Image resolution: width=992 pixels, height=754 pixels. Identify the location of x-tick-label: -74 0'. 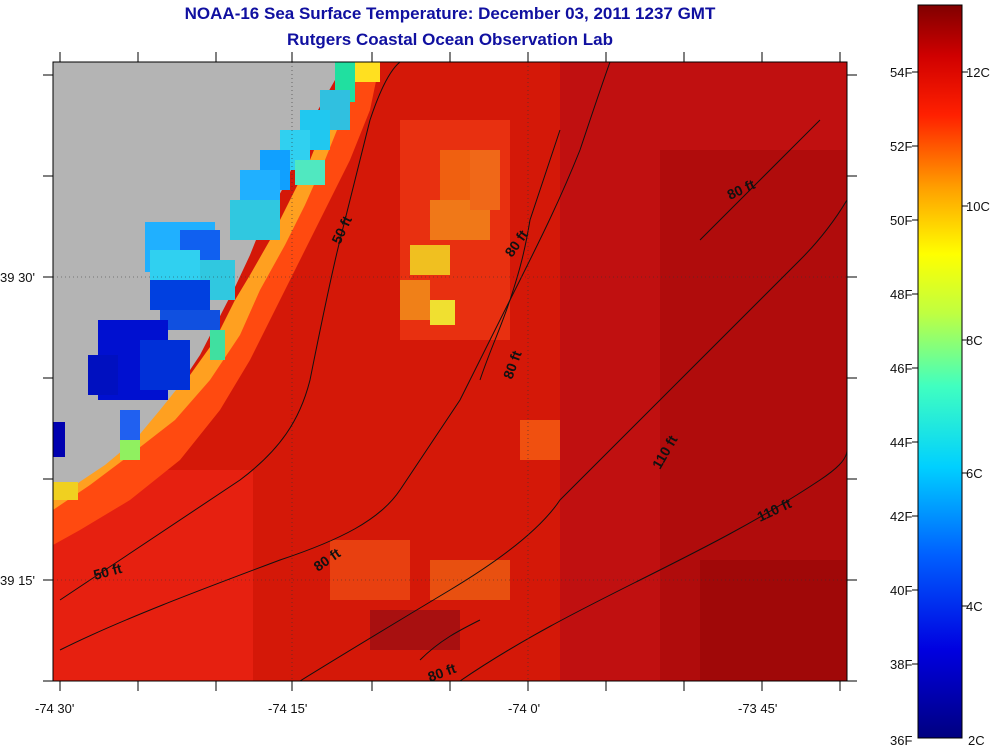
(524, 708).